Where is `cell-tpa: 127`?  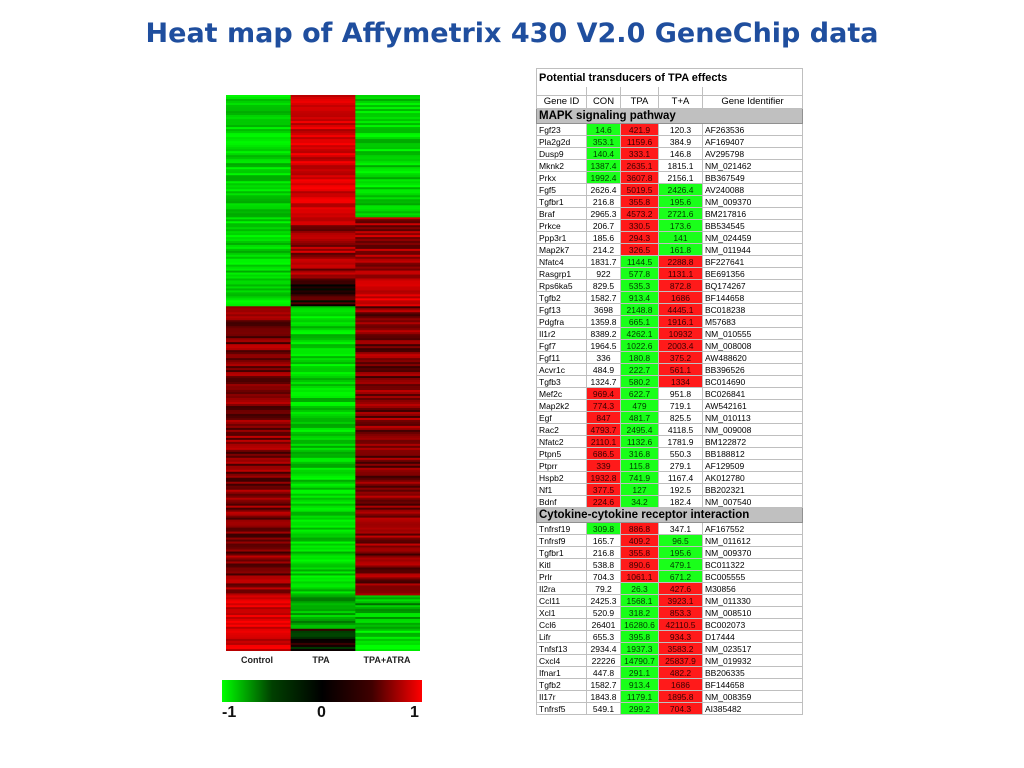
cell-tpa: 127 is located at coordinates (639, 489).